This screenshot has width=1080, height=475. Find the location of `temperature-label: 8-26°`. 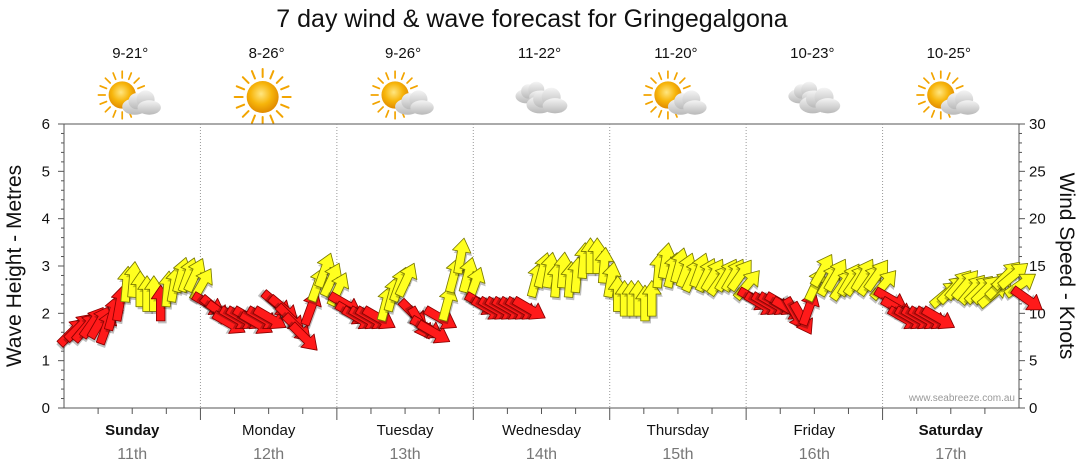

temperature-label: 8-26° is located at coordinates (267, 53).